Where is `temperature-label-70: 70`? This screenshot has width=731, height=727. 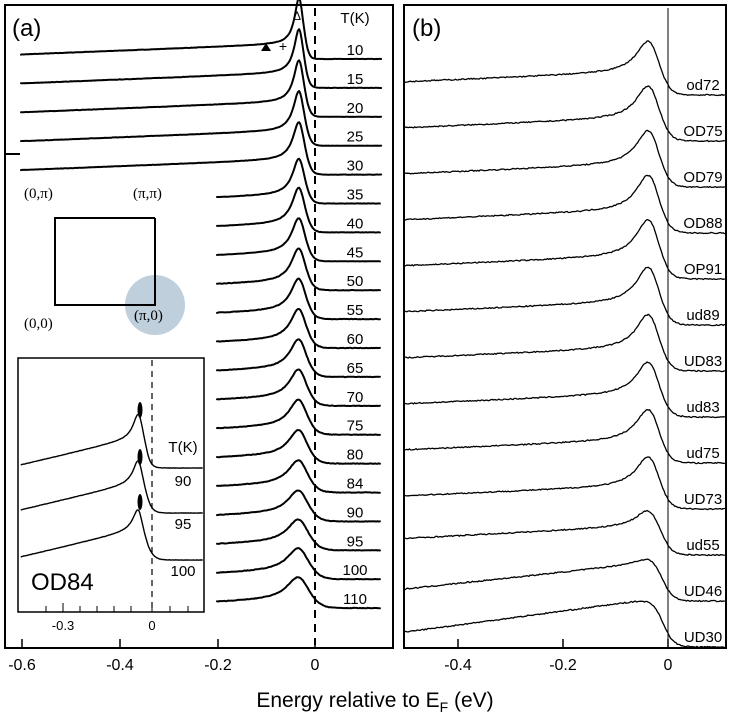
temperature-label-70: 70 is located at coordinates (355, 397).